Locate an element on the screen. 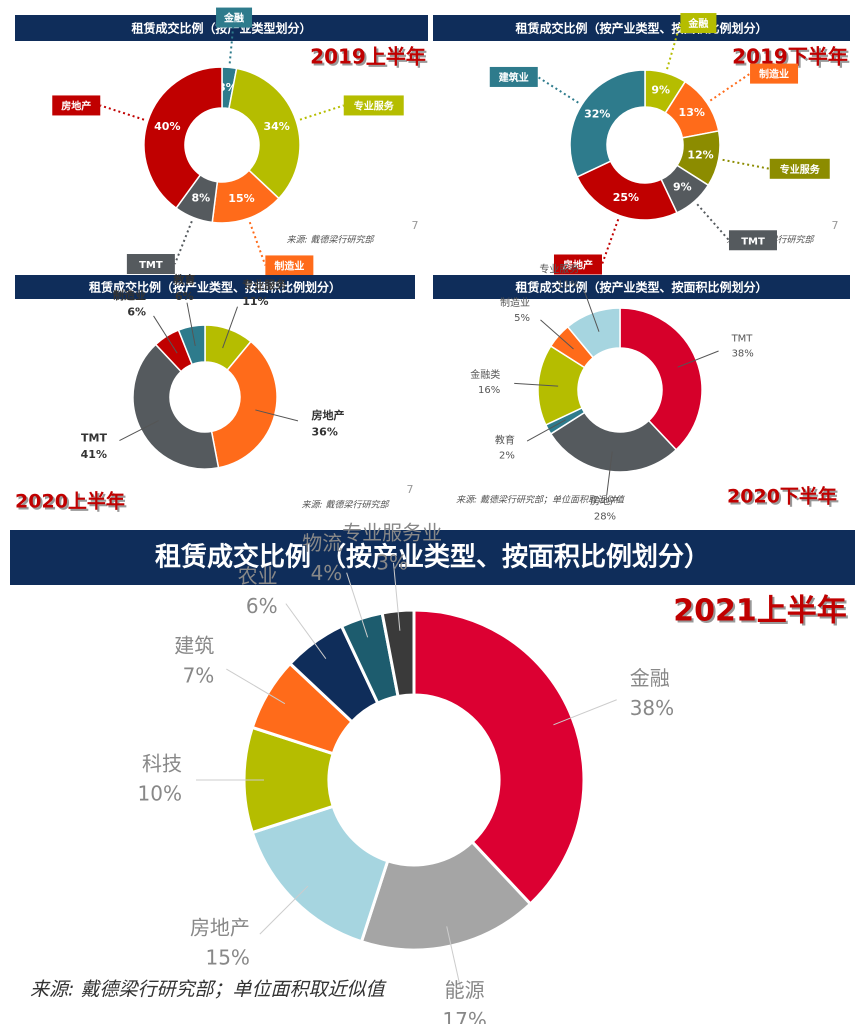 Image resolution: width=866 pixels, height=1024 pixels. value-label: 10% is located at coordinates (160, 794).